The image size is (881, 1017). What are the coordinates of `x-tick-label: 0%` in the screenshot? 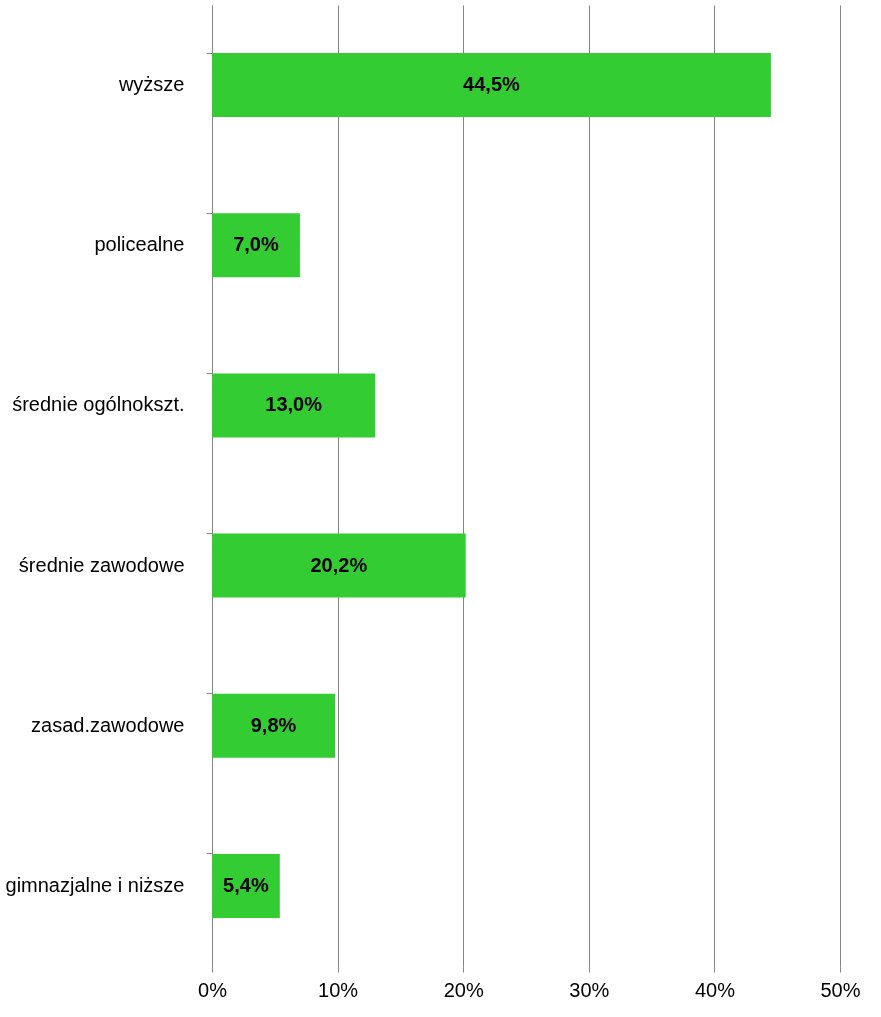 It's located at (213, 989).